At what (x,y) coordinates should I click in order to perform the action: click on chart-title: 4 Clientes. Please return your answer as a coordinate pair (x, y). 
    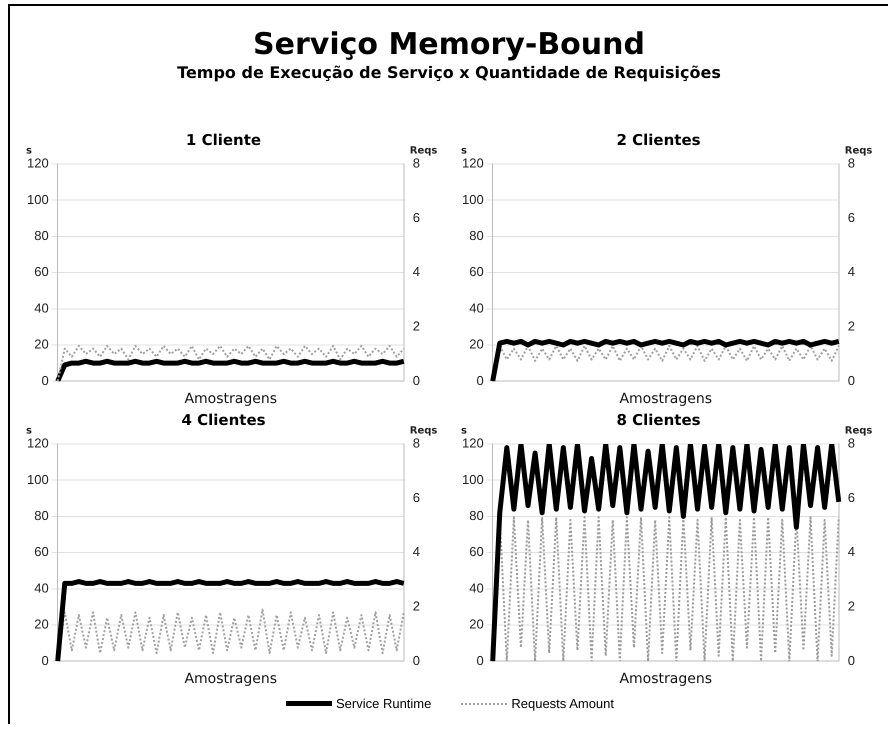
    Looking at the image, I should click on (223, 419).